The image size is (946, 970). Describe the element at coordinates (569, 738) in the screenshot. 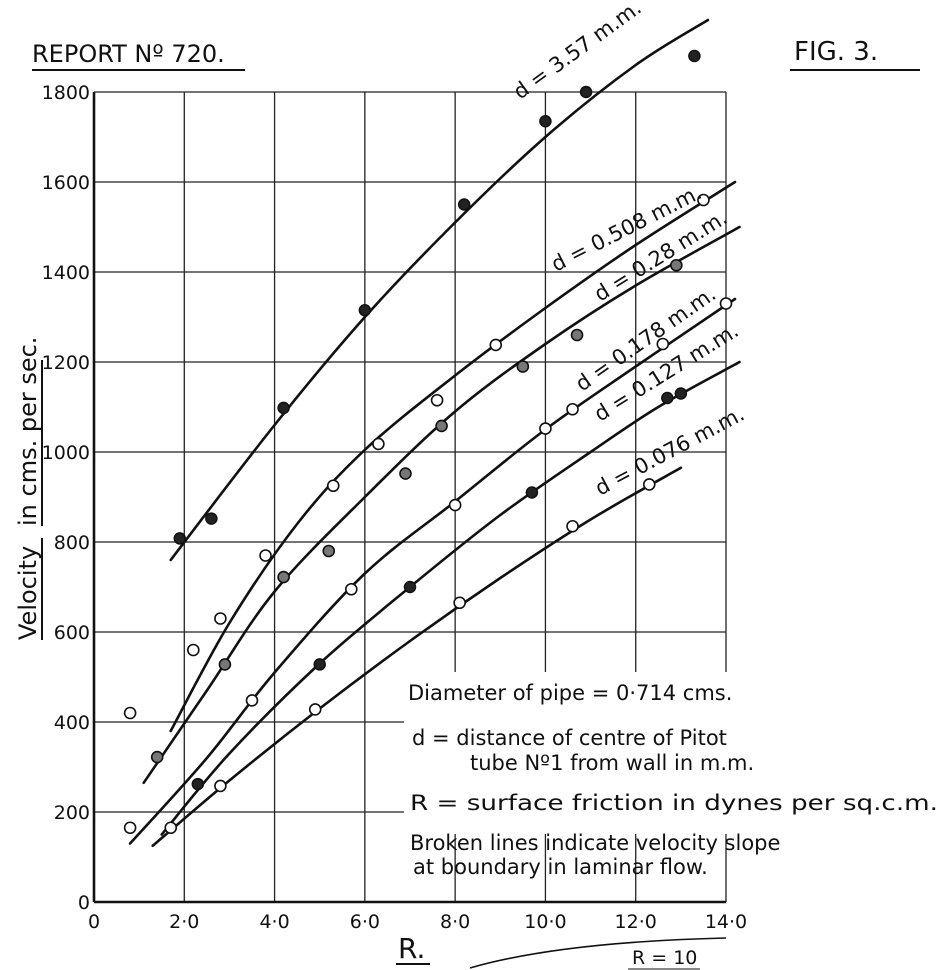

I see `note-d-line1: d = distance of centre of Pitot` at that location.